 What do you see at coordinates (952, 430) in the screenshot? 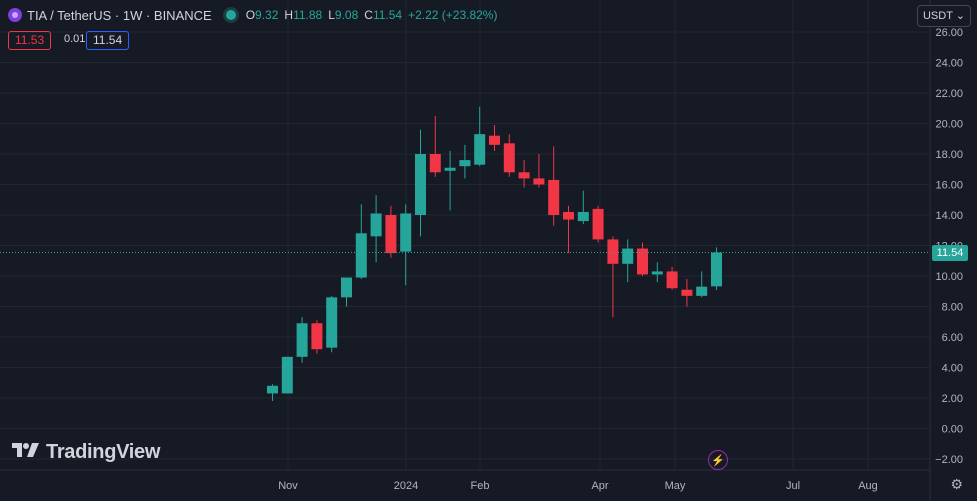
I see `y-tick-label: 0.00` at bounding box center [952, 430].